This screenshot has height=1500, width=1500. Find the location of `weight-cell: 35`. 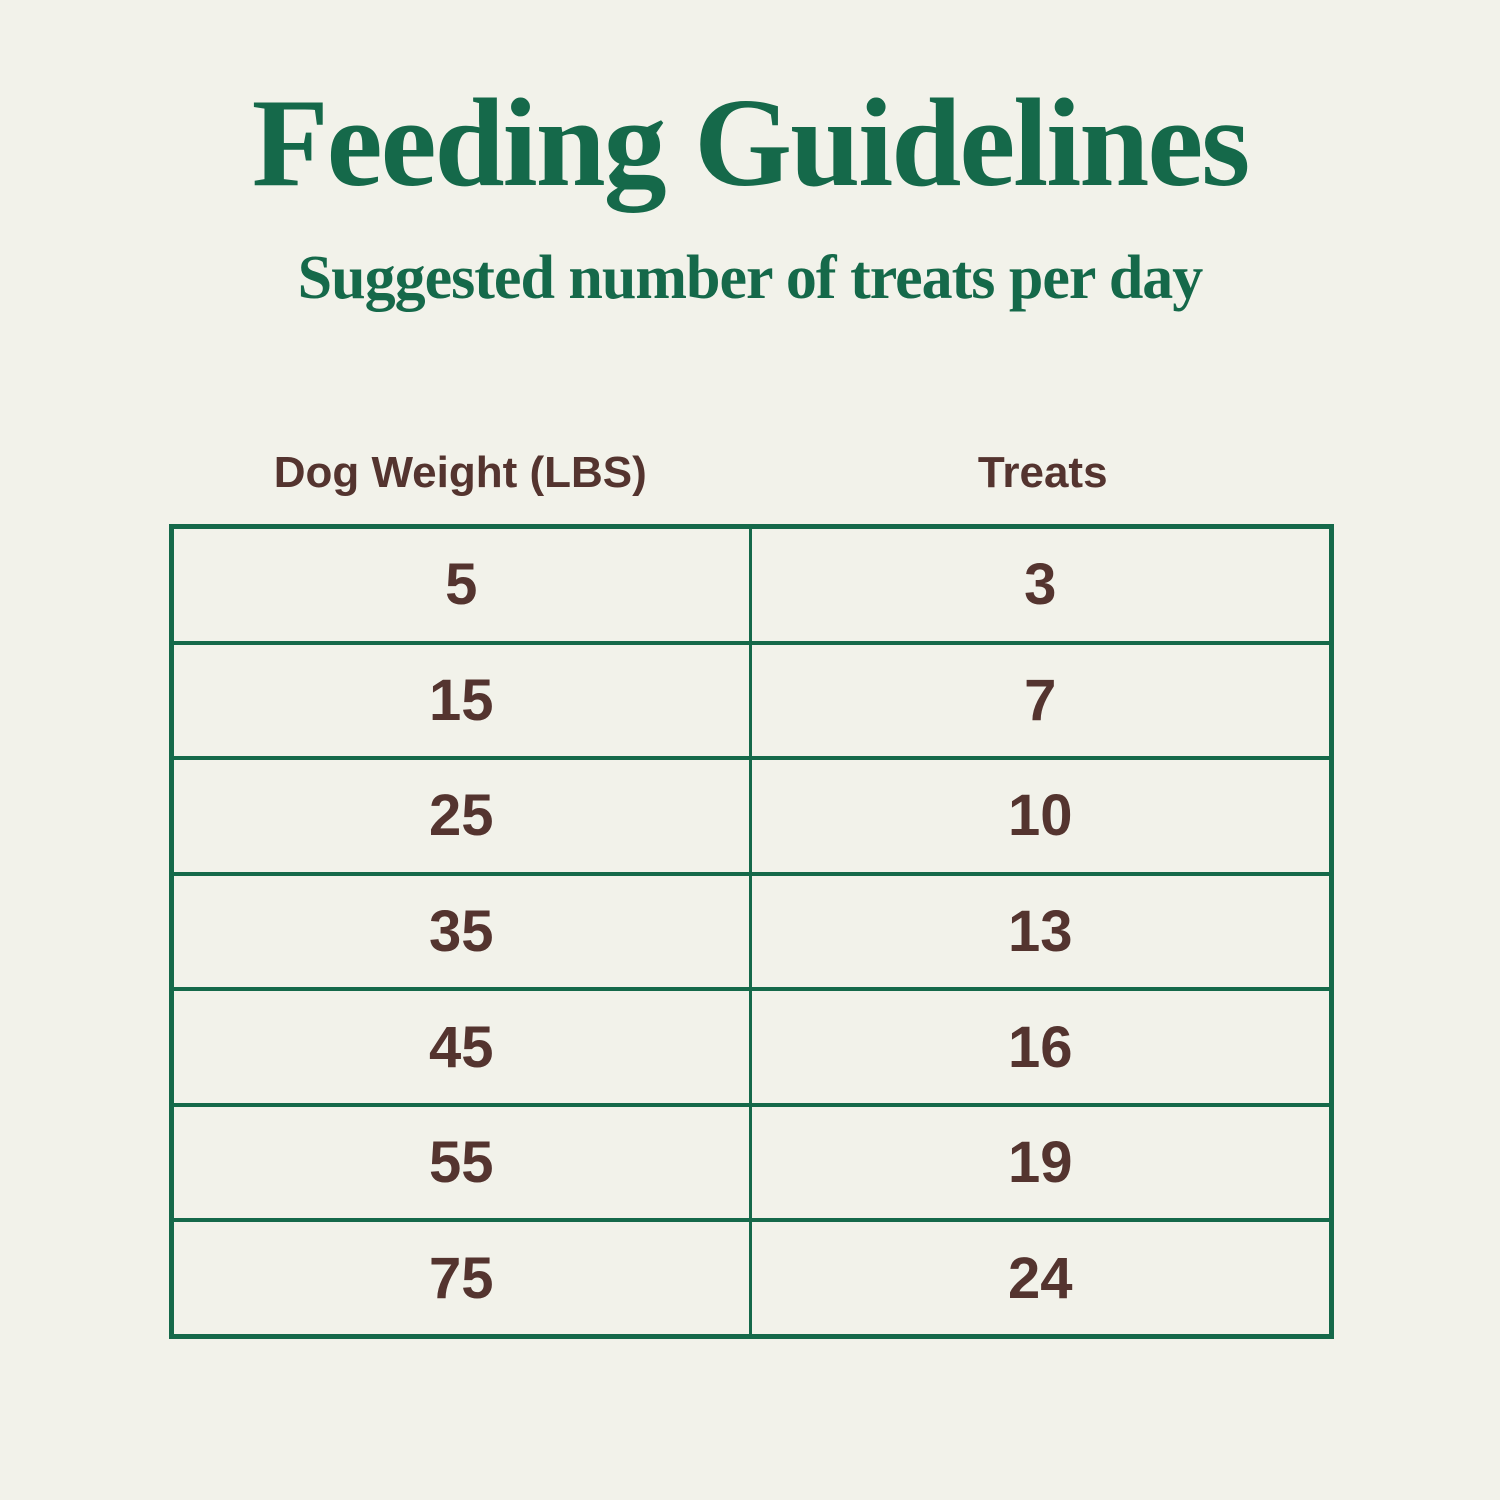

weight-cell: 35 is located at coordinates (463, 931).